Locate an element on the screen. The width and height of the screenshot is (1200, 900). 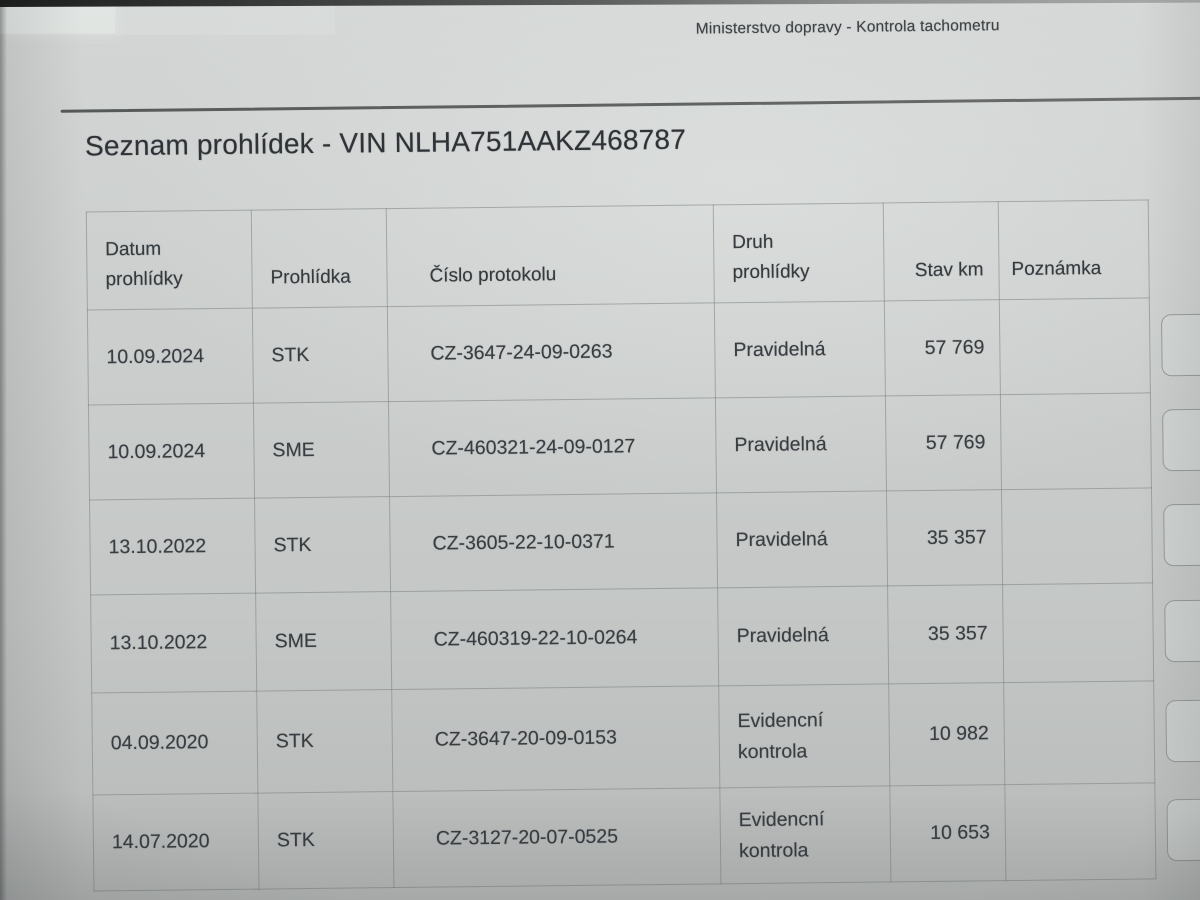
cell-datum: 04.09.2020 is located at coordinates (174, 743).